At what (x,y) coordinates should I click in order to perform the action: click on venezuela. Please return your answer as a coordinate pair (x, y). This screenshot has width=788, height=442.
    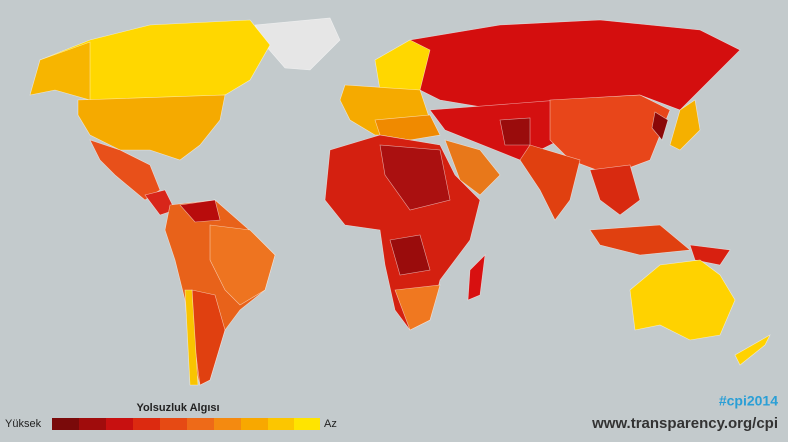
    Looking at the image, I should click on (200, 211).